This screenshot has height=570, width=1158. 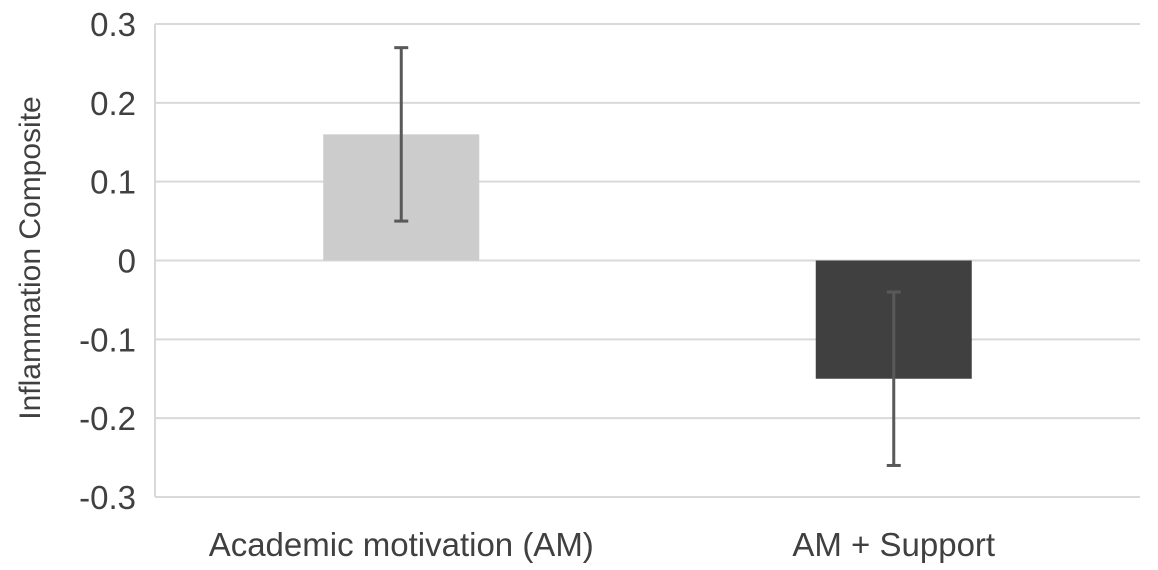 What do you see at coordinates (113, 182) in the screenshot?
I see `y-tick-label: 0.1` at bounding box center [113, 182].